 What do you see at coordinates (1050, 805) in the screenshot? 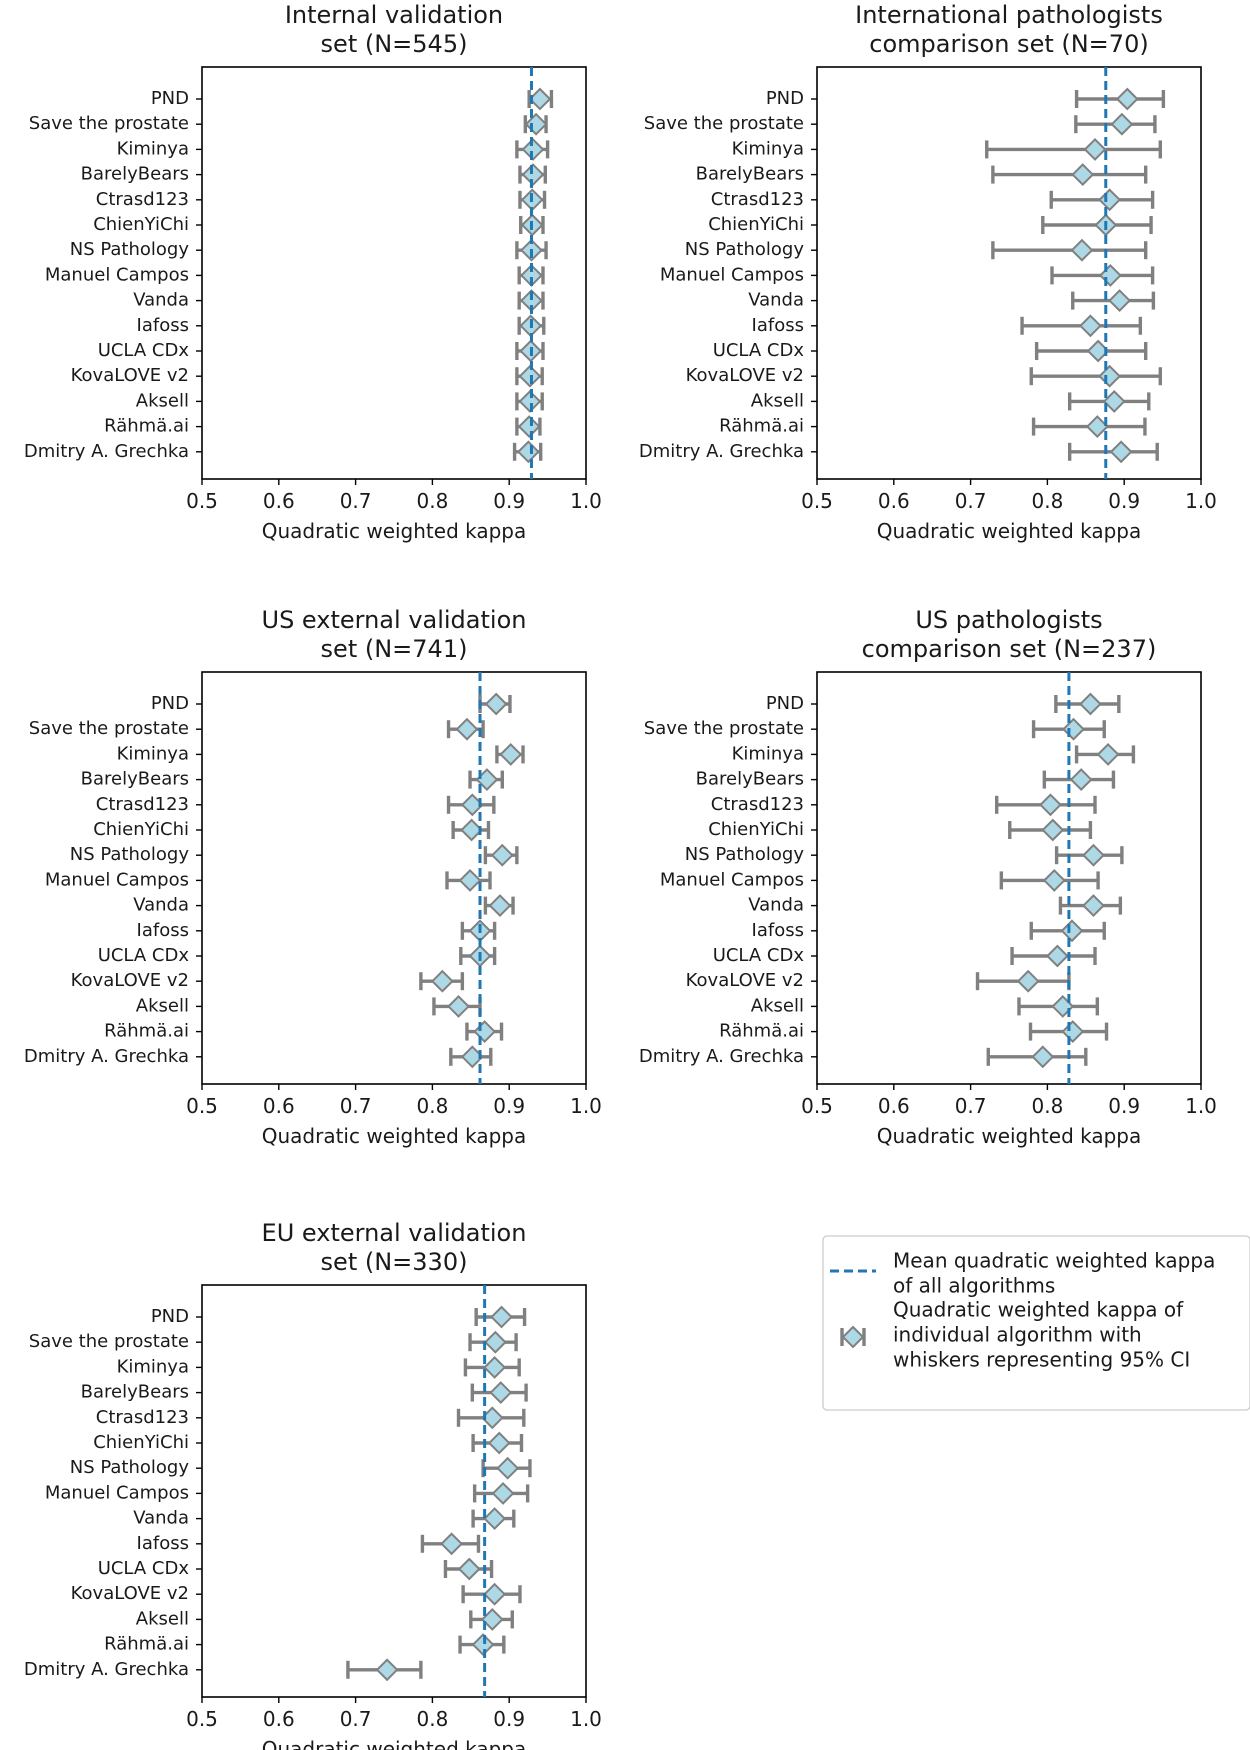
I see `kappa-marker-ctrasd123` at bounding box center [1050, 805].